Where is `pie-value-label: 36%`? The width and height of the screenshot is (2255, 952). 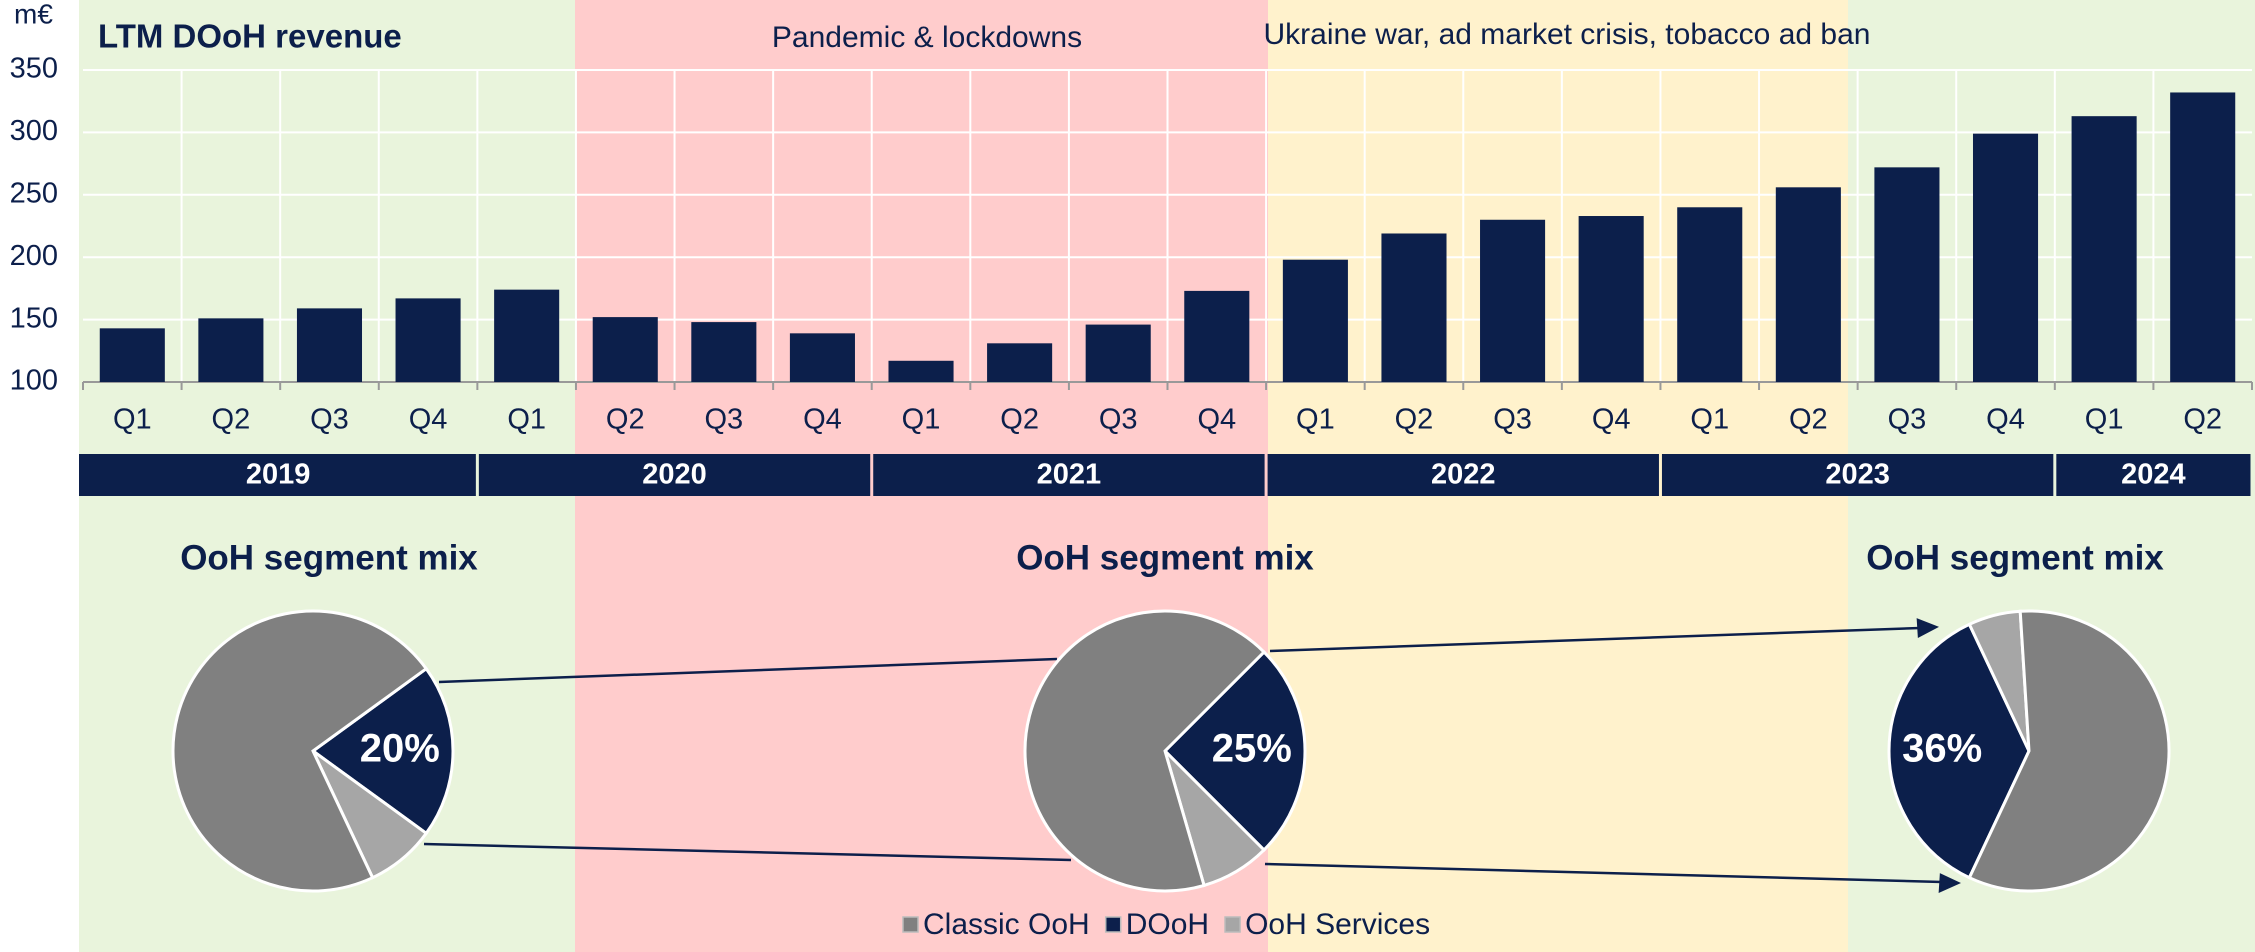 pie-value-label: 36% is located at coordinates (1942, 749).